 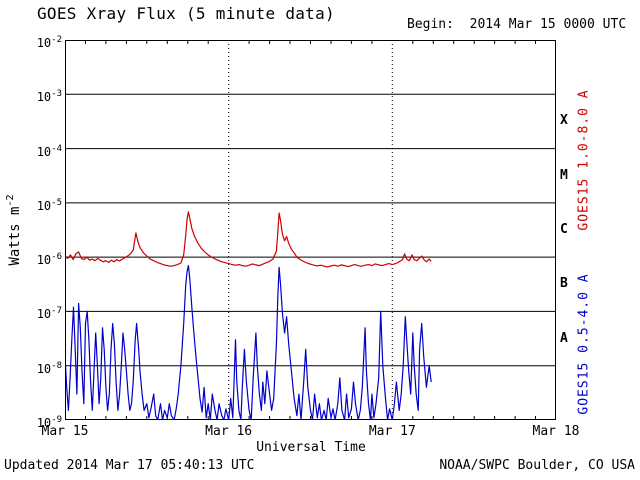 I want to click on updated-timestamp: Updated 2014 Mar 17 05:40:13 UTC, so click(x=129, y=465).